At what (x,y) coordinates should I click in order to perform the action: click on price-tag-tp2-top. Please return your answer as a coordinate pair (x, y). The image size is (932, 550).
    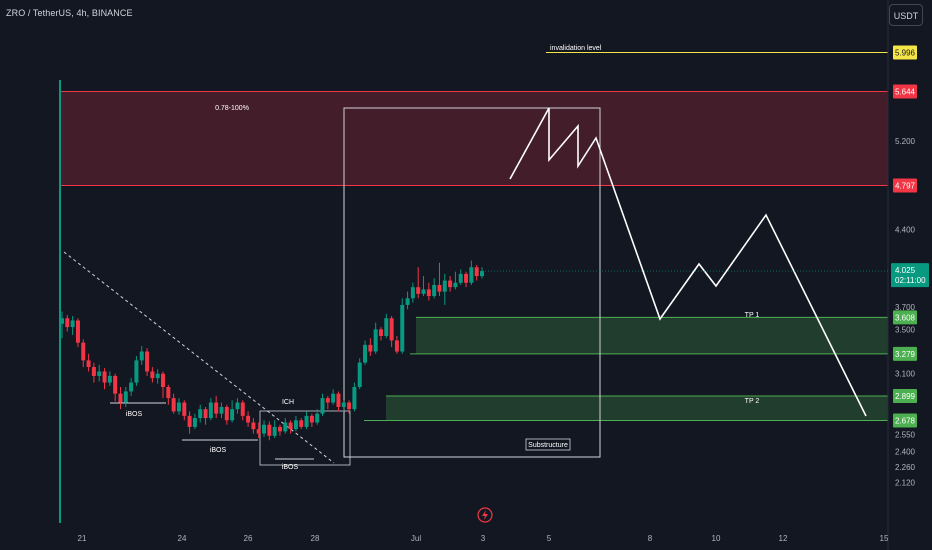
    Looking at the image, I should click on (905, 395).